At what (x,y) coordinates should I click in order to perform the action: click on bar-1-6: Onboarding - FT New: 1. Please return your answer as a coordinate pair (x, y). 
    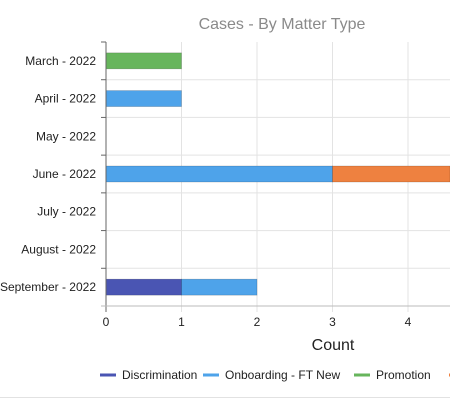
    Looking at the image, I should click on (220, 287).